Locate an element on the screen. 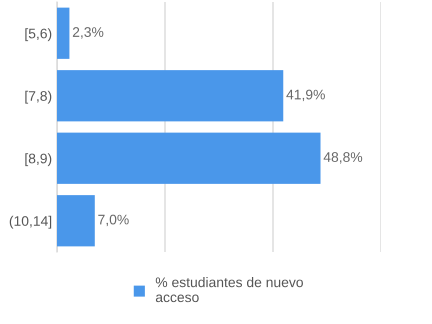 The image size is (432, 324). y-tick-label: [8,9) is located at coordinates (38, 159).